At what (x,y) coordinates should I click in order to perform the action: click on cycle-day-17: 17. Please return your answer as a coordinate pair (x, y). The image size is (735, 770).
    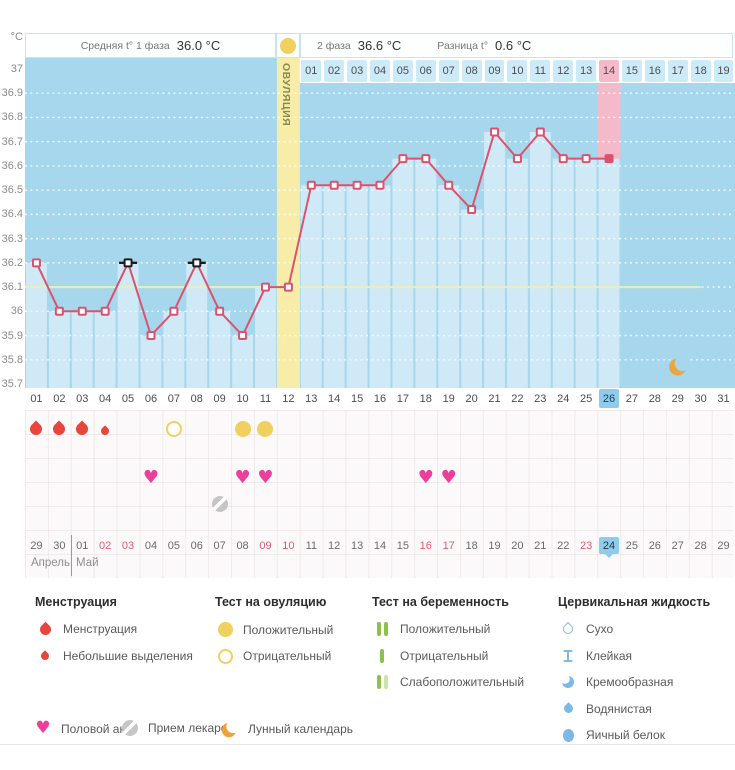
    Looking at the image, I should click on (402, 398).